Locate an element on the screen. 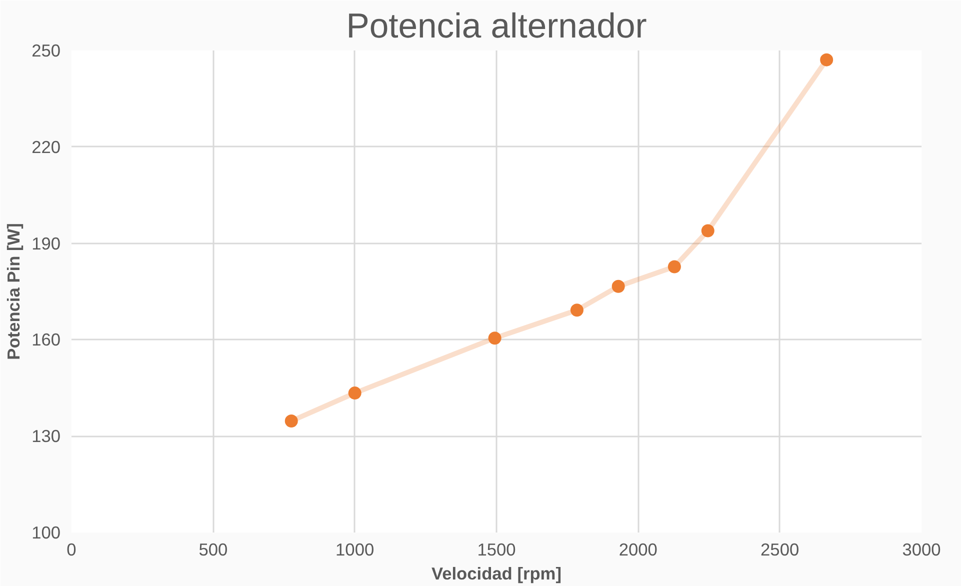  x-tick-label: 0 is located at coordinates (71, 550).